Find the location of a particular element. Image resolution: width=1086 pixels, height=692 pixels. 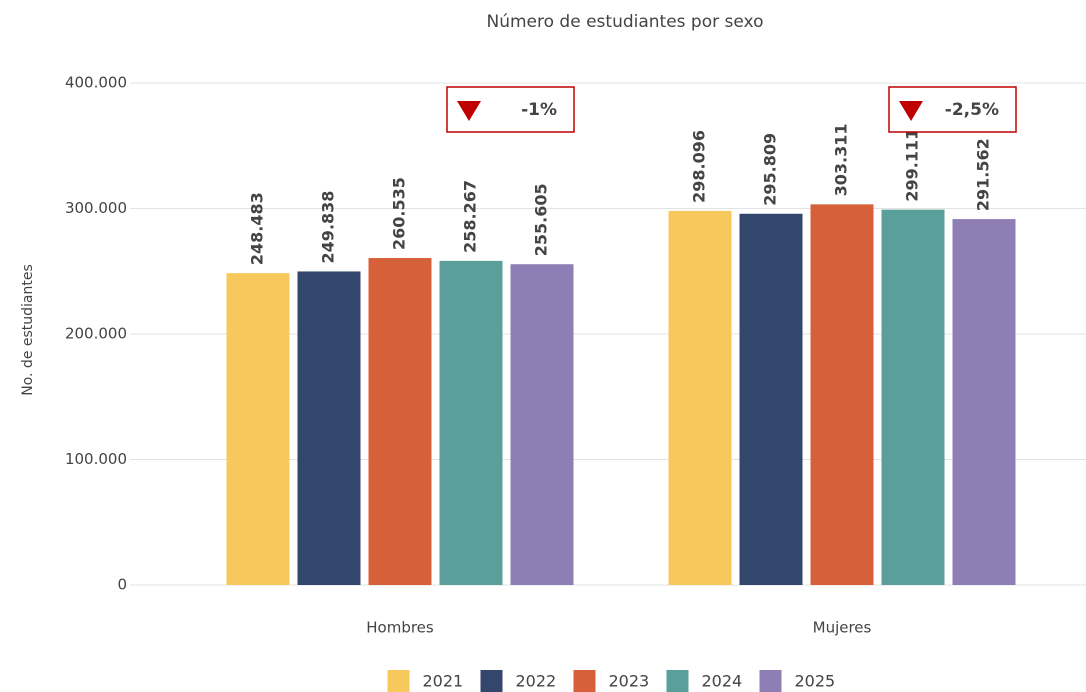

value-label: 260.535 is located at coordinates (399, 213).